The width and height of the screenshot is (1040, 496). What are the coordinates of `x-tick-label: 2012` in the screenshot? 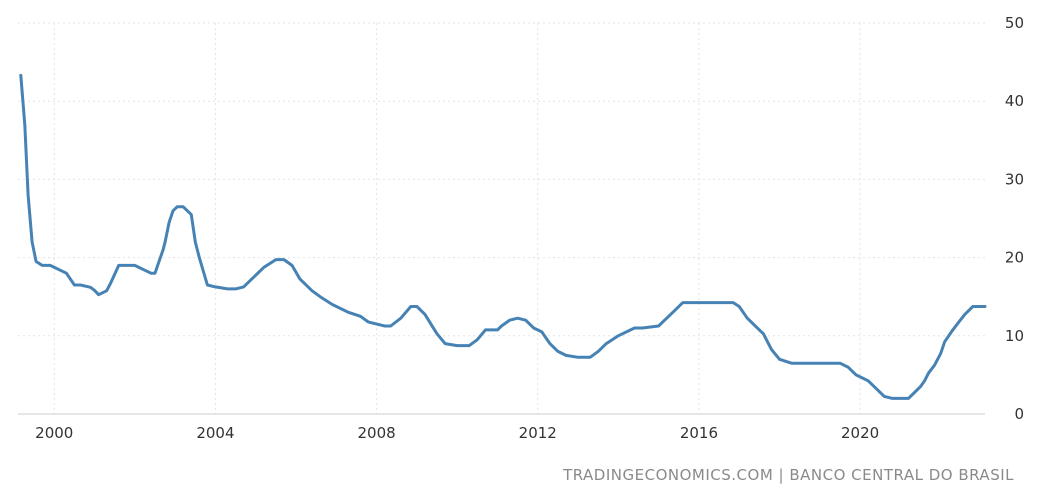 It's located at (538, 433).